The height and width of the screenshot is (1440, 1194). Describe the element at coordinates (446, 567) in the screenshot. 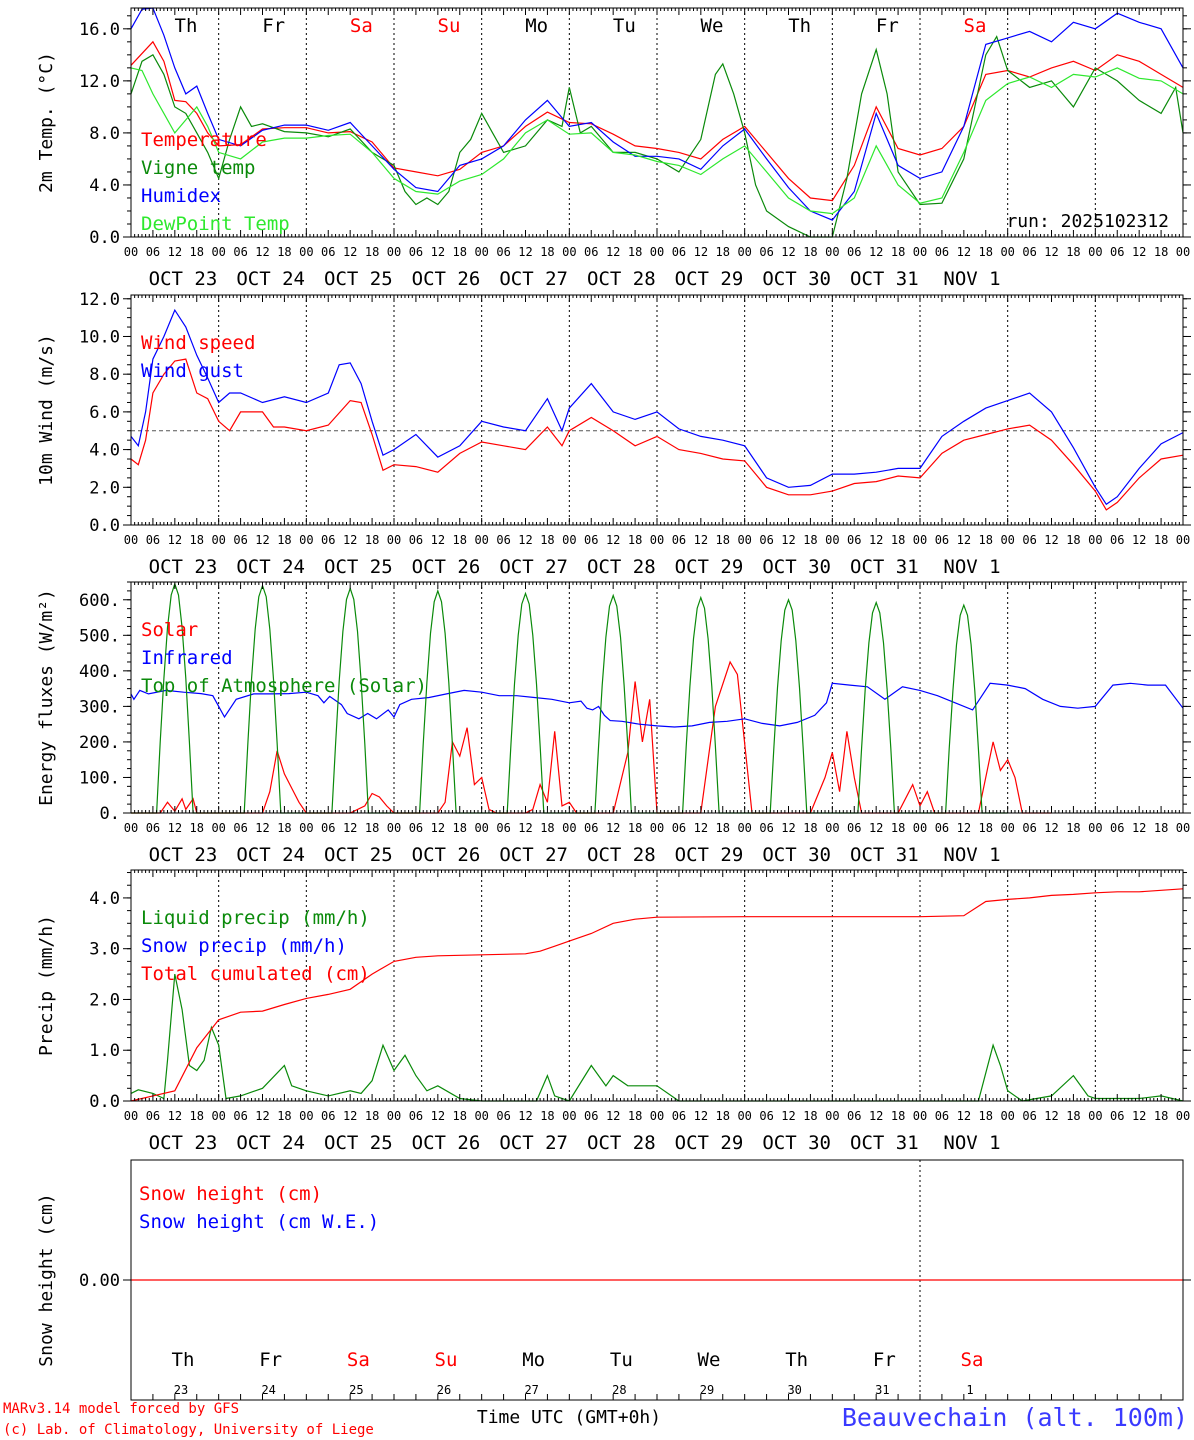

I see `date-label: OCT 26` at that location.